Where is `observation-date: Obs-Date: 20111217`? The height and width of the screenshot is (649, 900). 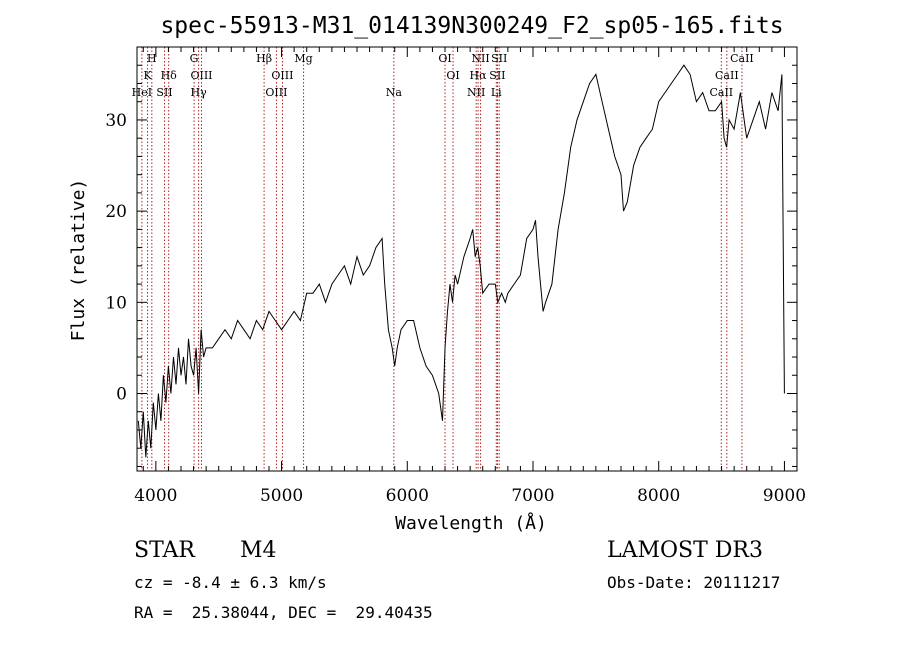
observation-date: Obs-Date: 20111217 is located at coordinates (694, 582).